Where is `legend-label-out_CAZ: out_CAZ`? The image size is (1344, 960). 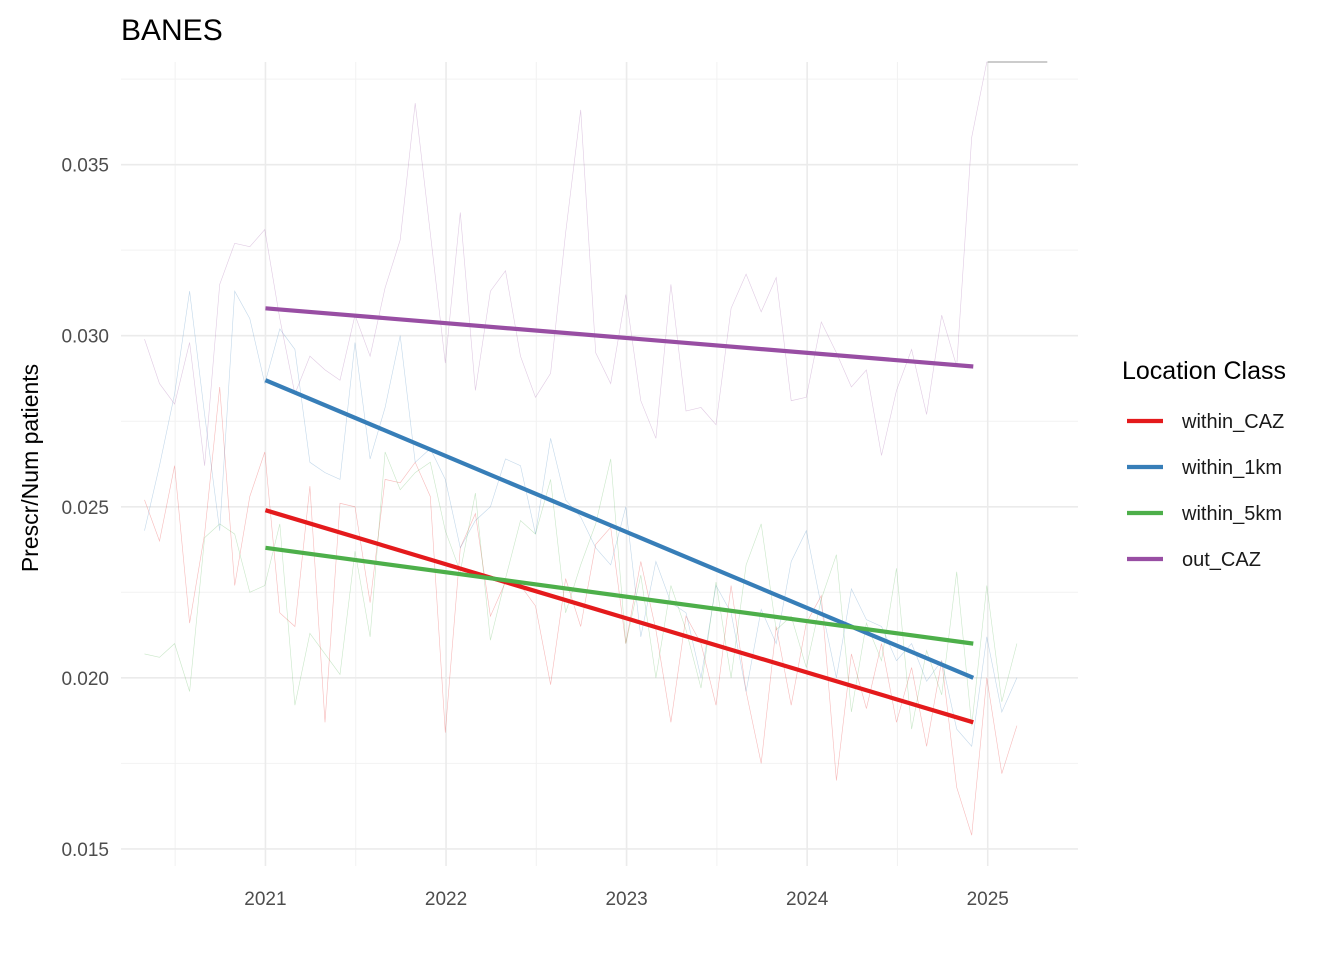
legend-label-out_CAZ: out_CAZ is located at coordinates (1221, 560).